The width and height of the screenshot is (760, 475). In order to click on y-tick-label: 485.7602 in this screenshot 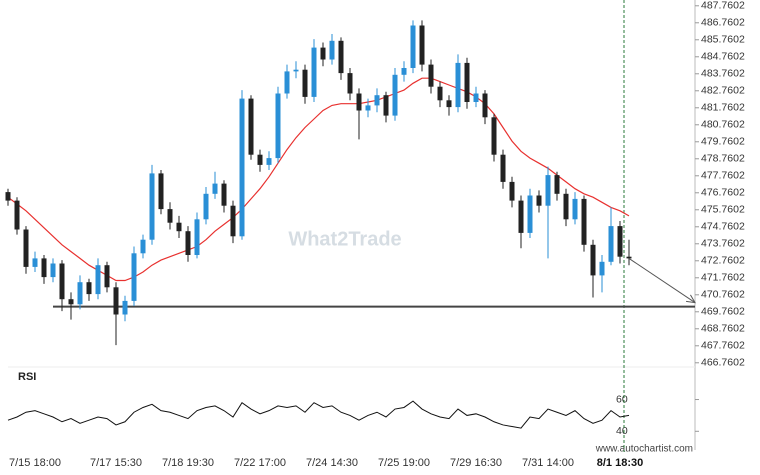, I will do `click(723, 40)`.